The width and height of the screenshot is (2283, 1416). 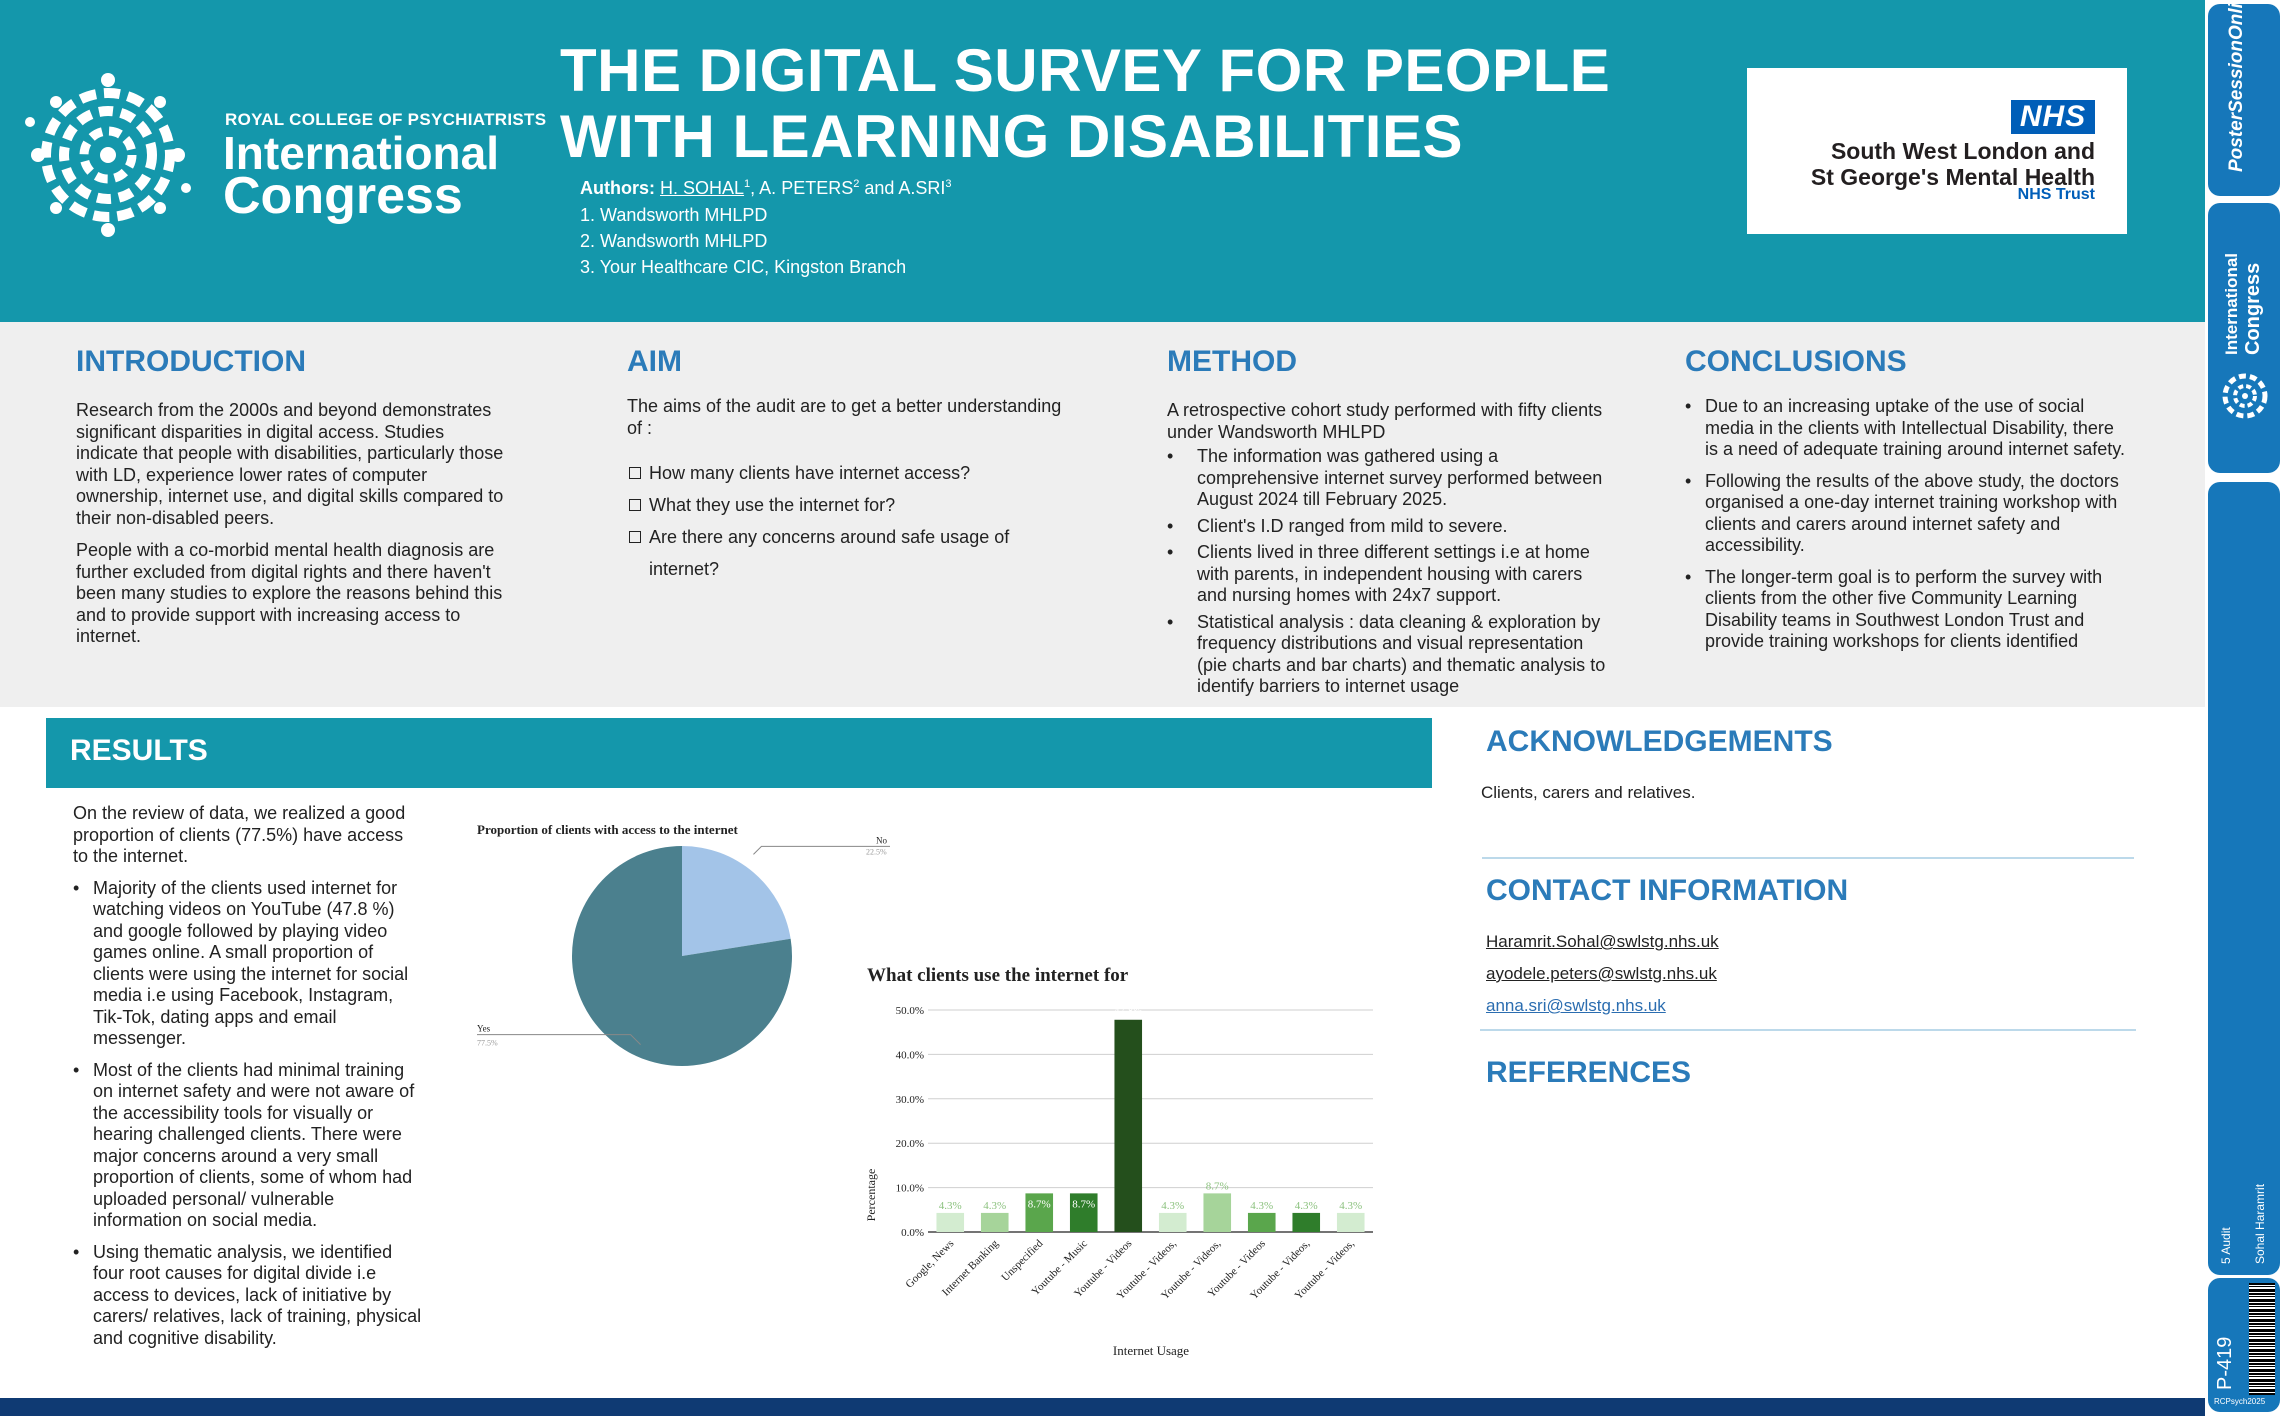 I want to click on aim-heading: AIM, so click(x=654, y=361).